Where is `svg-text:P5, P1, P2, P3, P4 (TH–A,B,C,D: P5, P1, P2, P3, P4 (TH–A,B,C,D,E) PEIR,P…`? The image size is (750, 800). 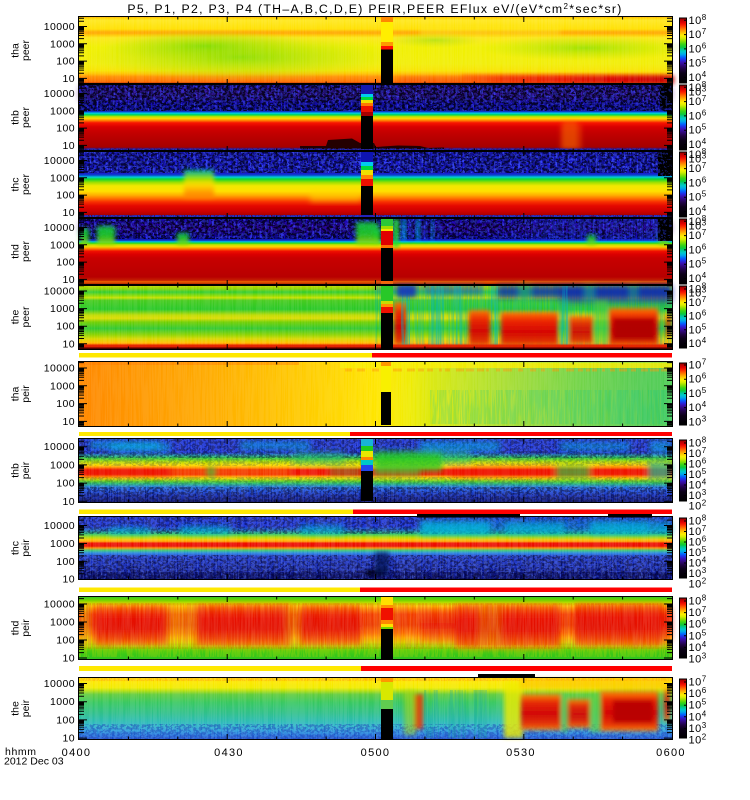 svg-text:P5, P1, P2, P3, P4 (TH–A,B,C,D: P5, P1, P2, P3, P4 (TH–A,B,C,D,E) PEIR,P… is located at coordinates (374, 9).